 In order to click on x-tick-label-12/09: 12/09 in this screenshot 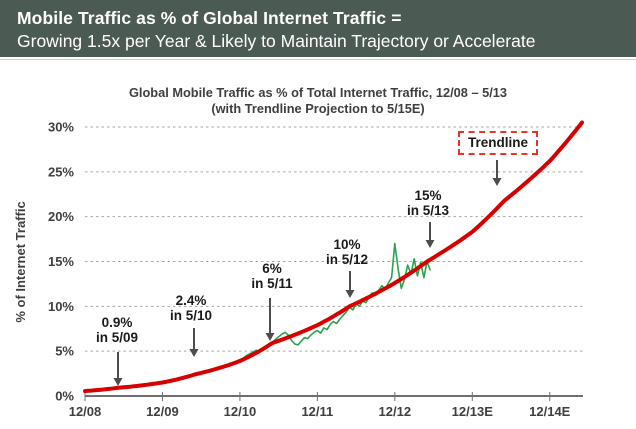, I will do `click(162, 411)`.